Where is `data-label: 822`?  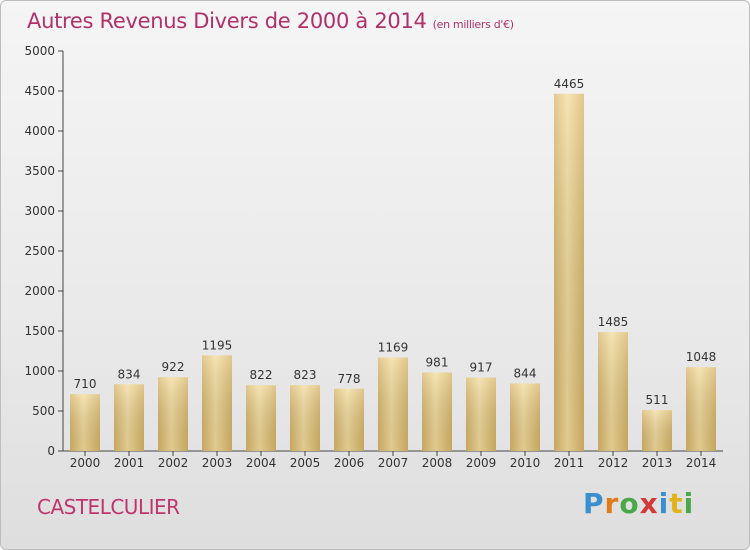 data-label: 822 is located at coordinates (261, 375).